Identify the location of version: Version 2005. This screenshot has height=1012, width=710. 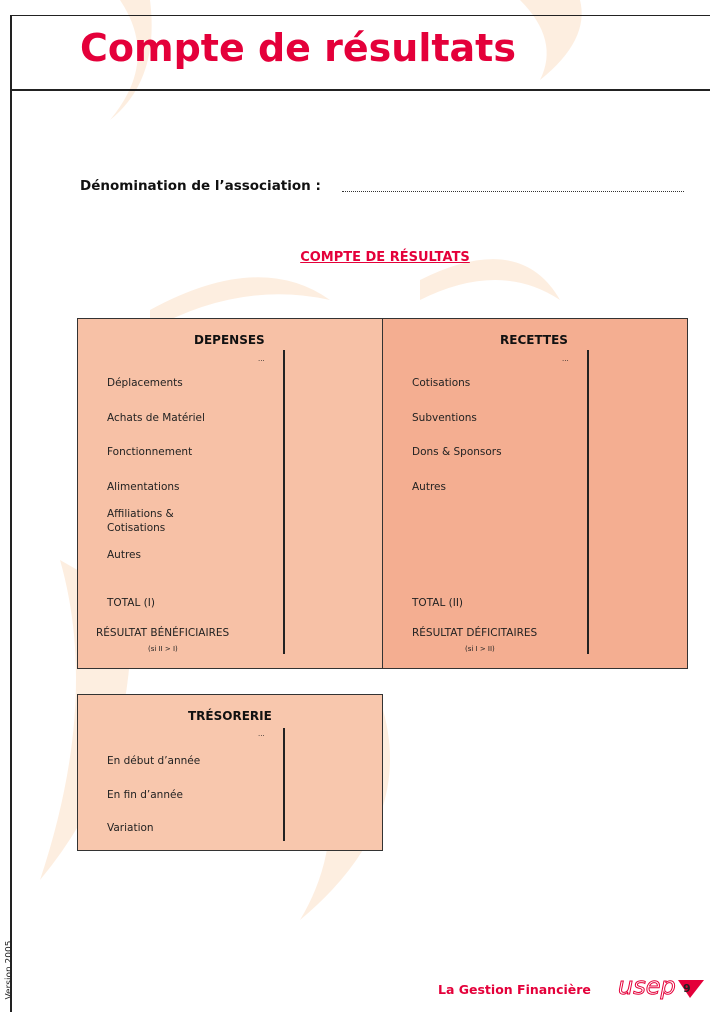
(9, 970).